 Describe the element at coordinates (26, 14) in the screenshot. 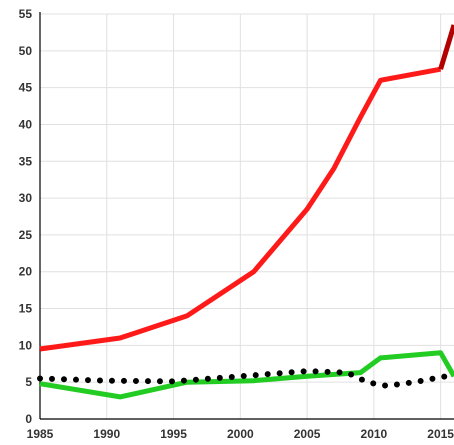

I see `y-tick-label: 55` at that location.